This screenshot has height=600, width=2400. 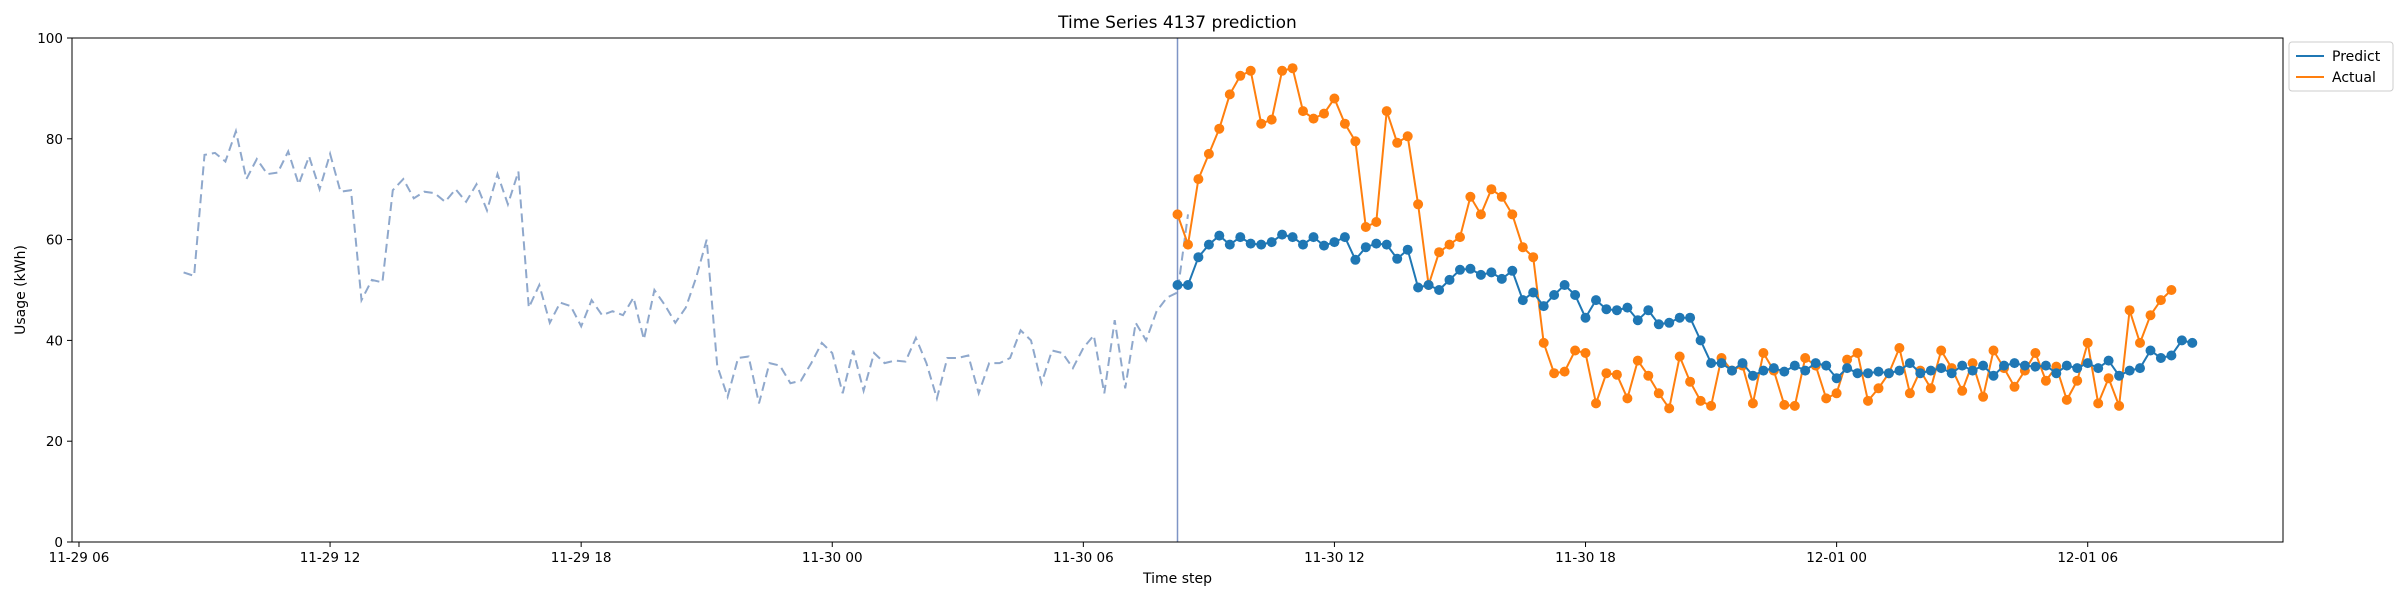 I want to click on x-tick-label: 11-30 18, so click(x=1585, y=558).